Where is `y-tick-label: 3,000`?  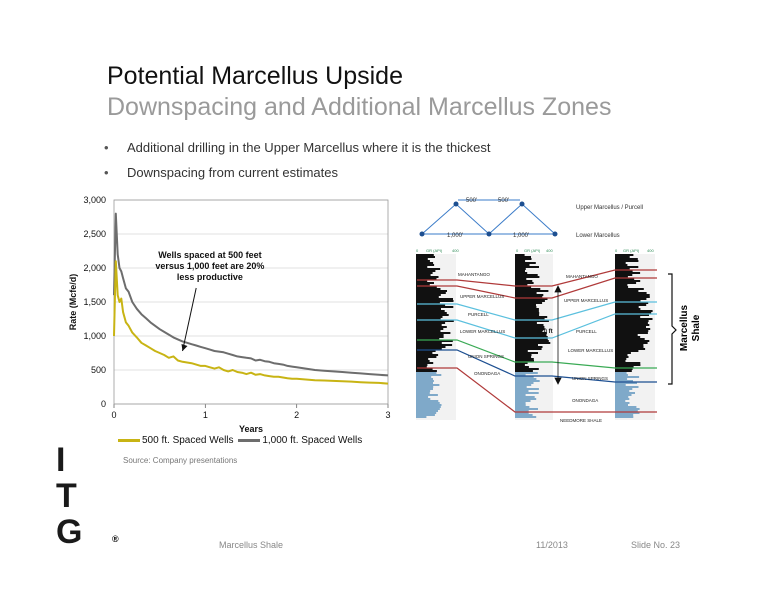
y-tick-label: 3,000 is located at coordinates (94, 200).